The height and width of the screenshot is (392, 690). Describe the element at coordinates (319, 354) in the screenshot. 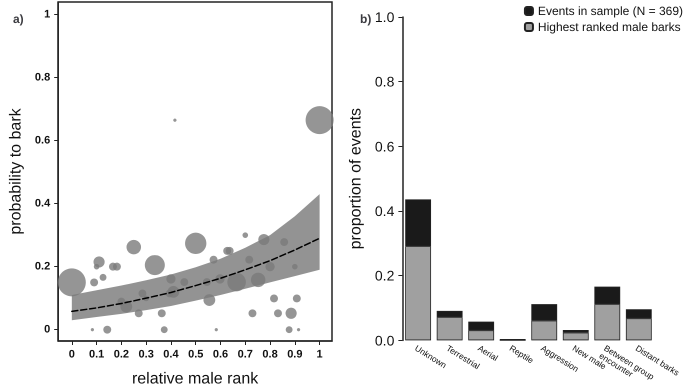

I see `x-tick-label: 1` at that location.